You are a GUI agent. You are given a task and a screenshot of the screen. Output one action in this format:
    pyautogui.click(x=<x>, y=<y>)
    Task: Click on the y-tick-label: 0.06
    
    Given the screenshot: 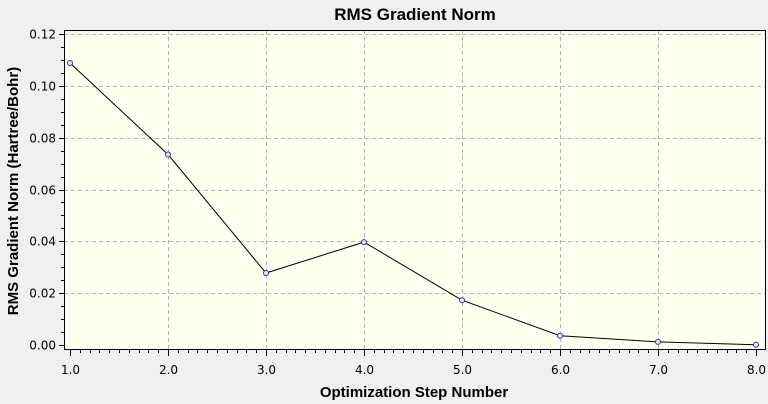 What is the action you would take?
    pyautogui.click(x=42, y=191)
    